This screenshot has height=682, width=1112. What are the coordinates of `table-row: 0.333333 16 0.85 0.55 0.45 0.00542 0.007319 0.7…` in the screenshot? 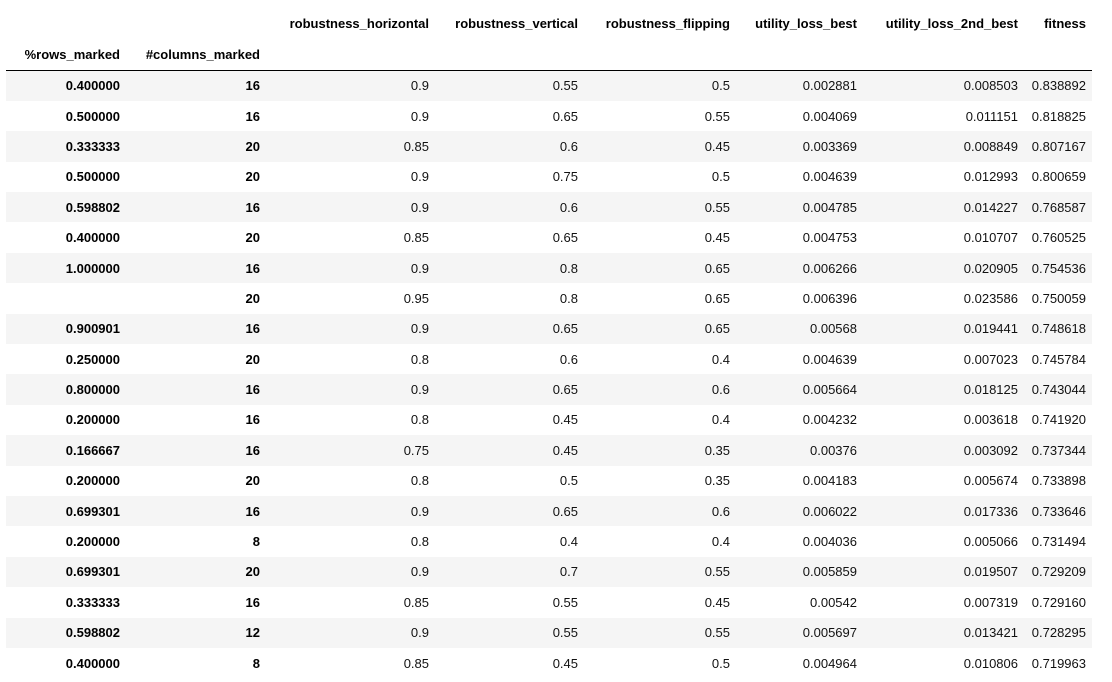 It's located at (549, 602).